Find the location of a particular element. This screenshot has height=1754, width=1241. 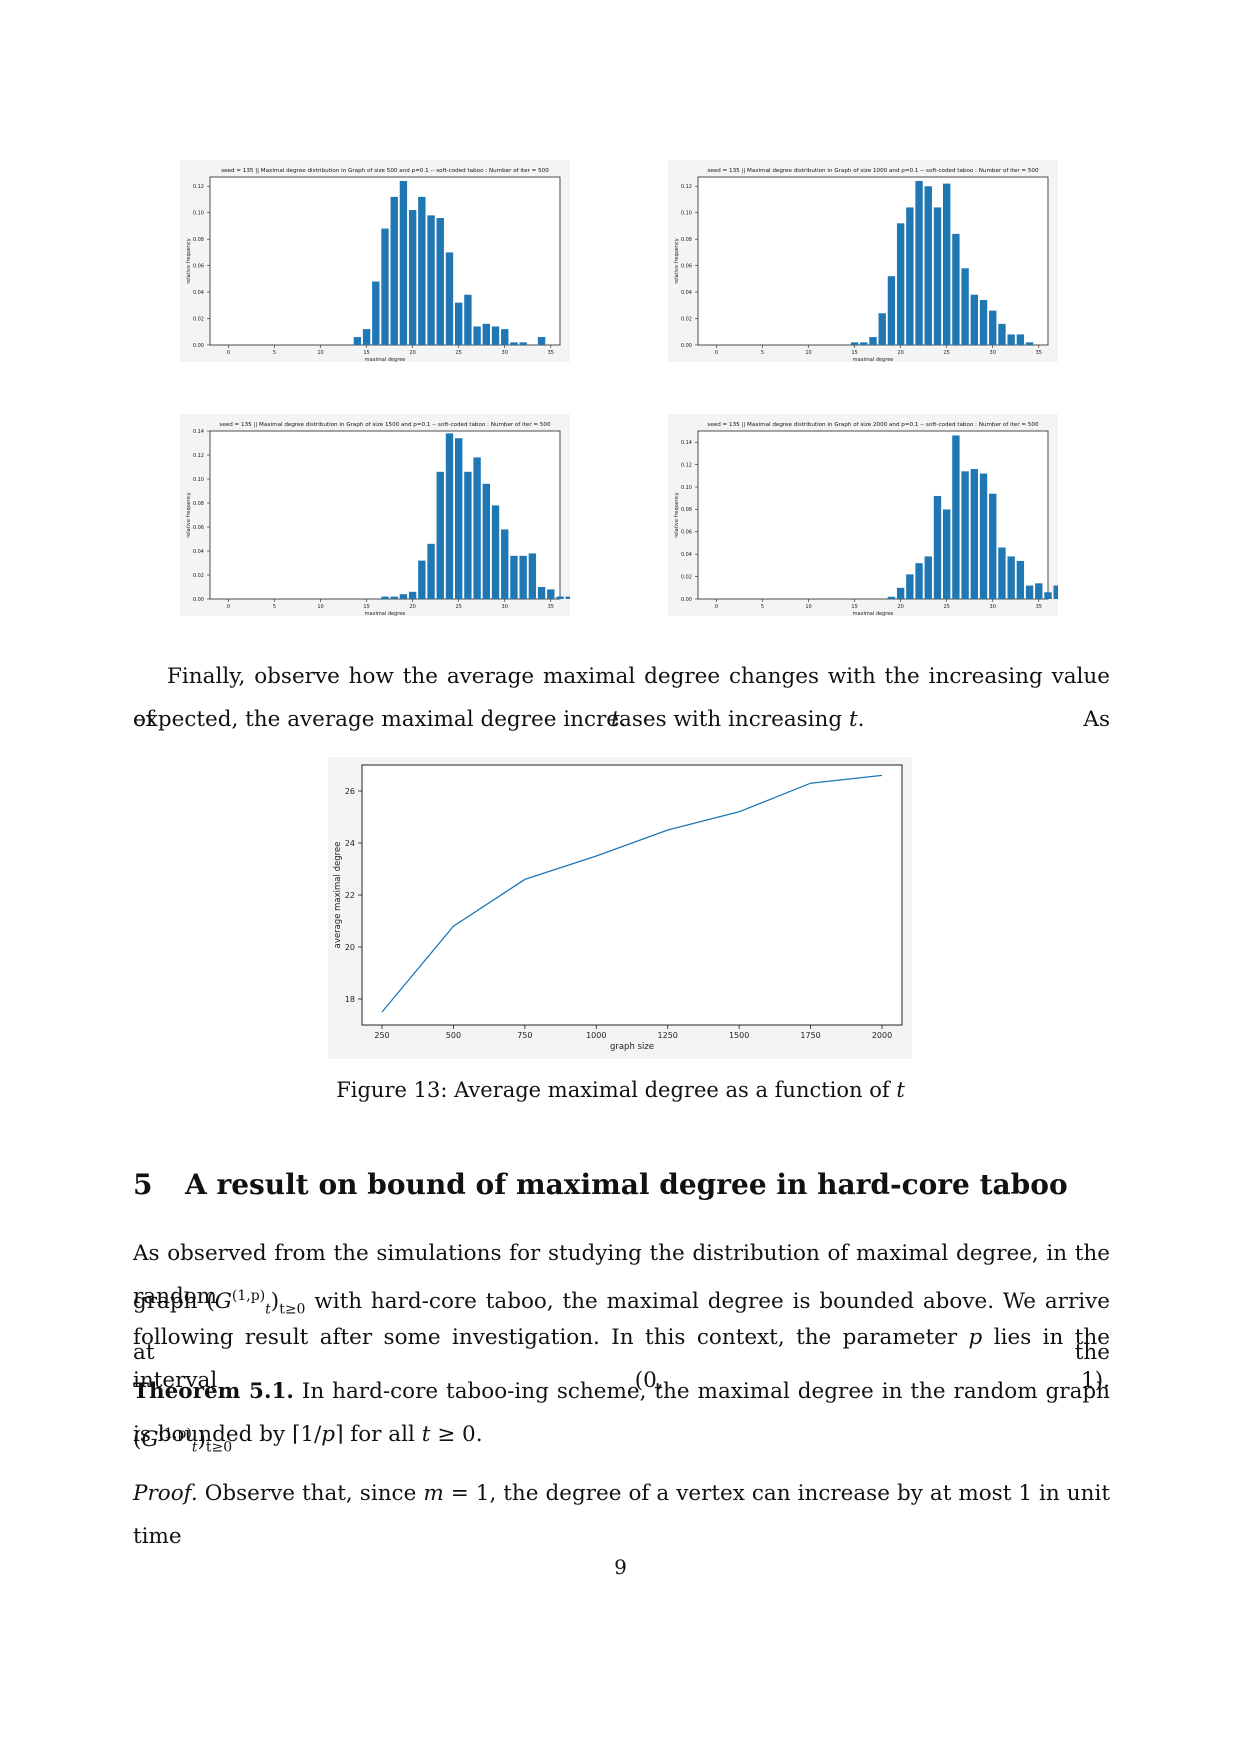

para1-end: . As is located at coordinates (864, 719).